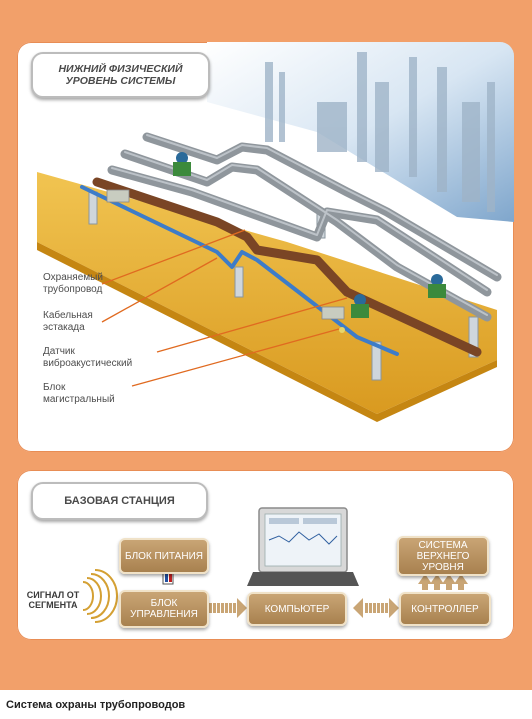 The height and width of the screenshot is (719, 532). I want to click on power-block: БЛОК ПИТАНИЯ, so click(164, 556).